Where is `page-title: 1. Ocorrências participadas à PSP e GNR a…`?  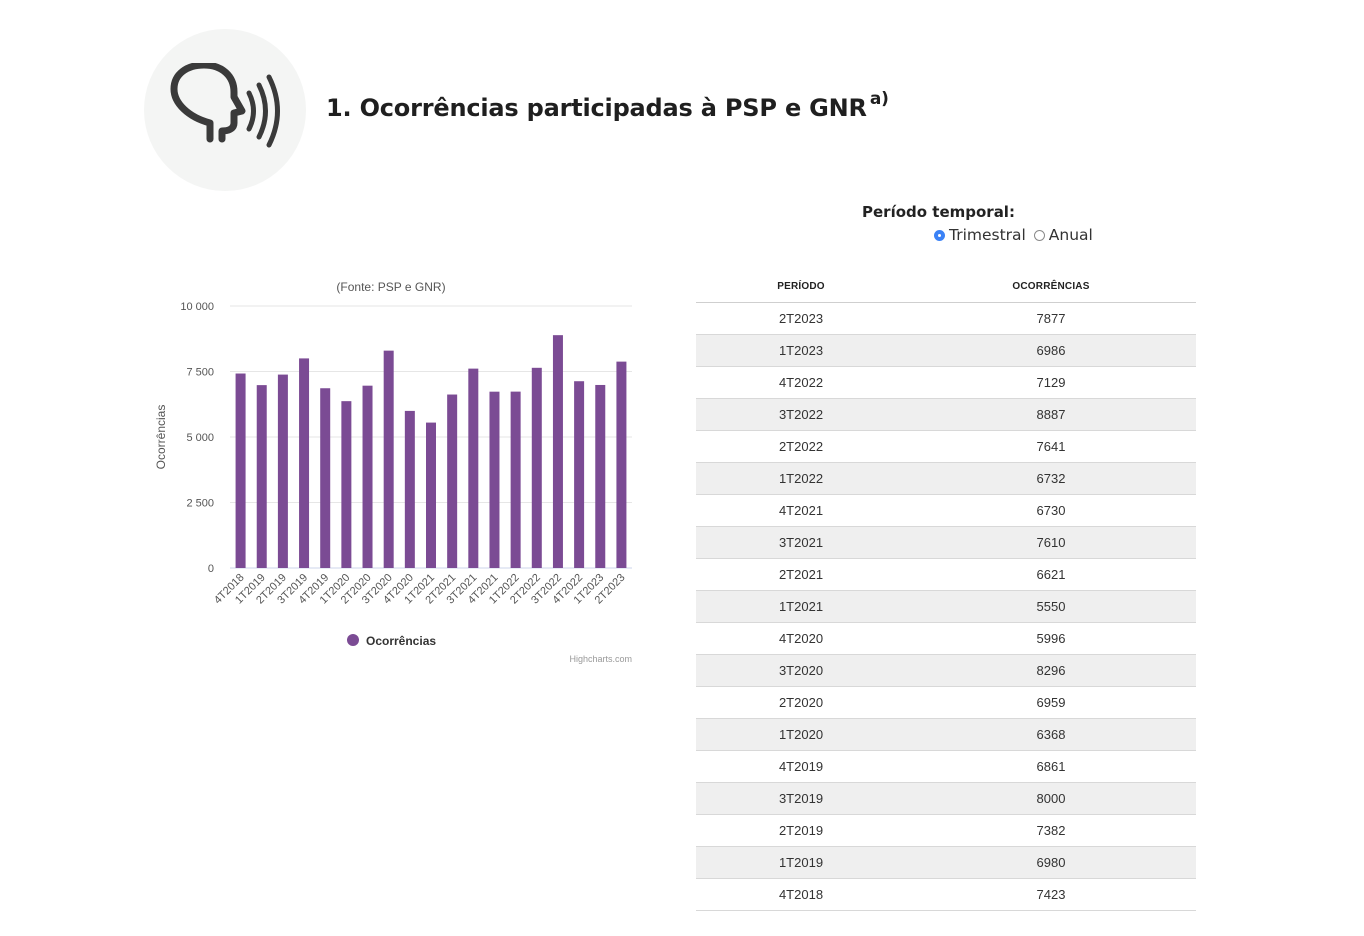 page-title: 1. Ocorrências participadas à PSP e GNR a… is located at coordinates (607, 105).